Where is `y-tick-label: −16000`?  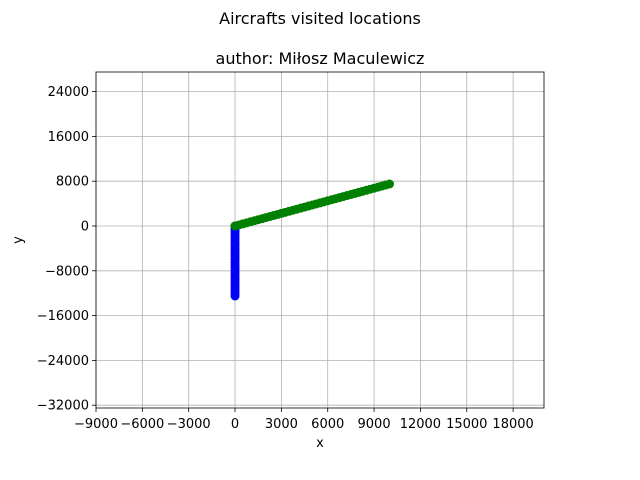 y-tick-label: −16000 is located at coordinates (63, 316).